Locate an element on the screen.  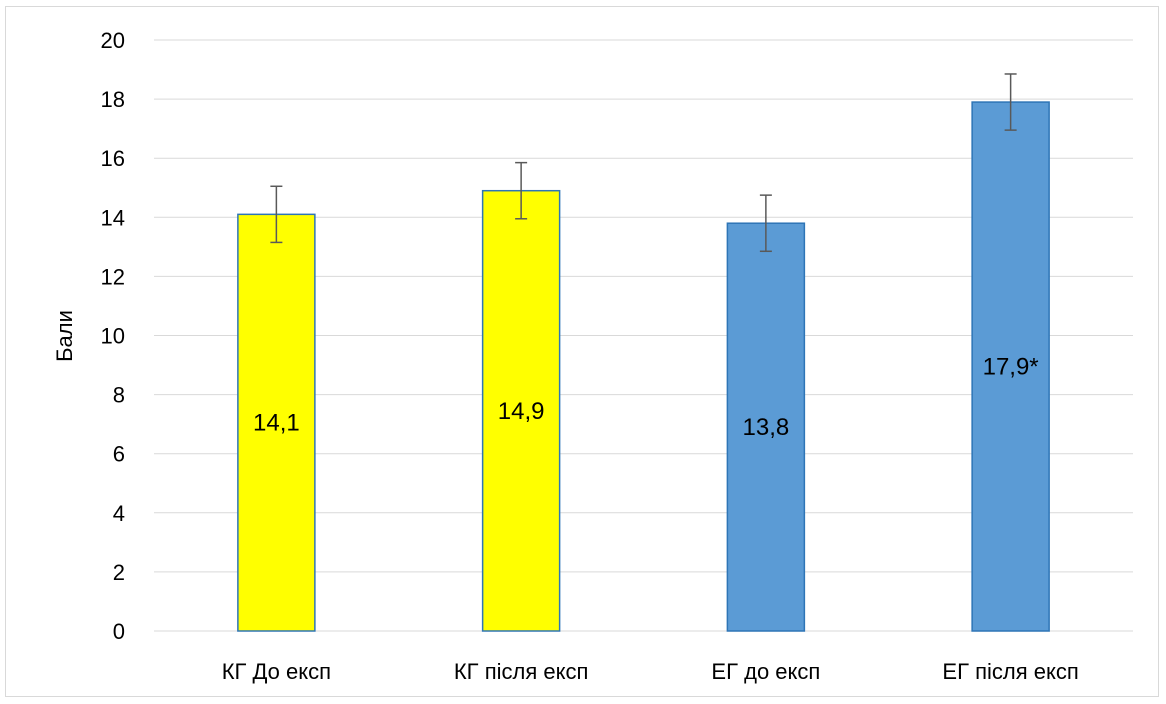
x-tick-label: ЕГ до експ is located at coordinates (765, 671).